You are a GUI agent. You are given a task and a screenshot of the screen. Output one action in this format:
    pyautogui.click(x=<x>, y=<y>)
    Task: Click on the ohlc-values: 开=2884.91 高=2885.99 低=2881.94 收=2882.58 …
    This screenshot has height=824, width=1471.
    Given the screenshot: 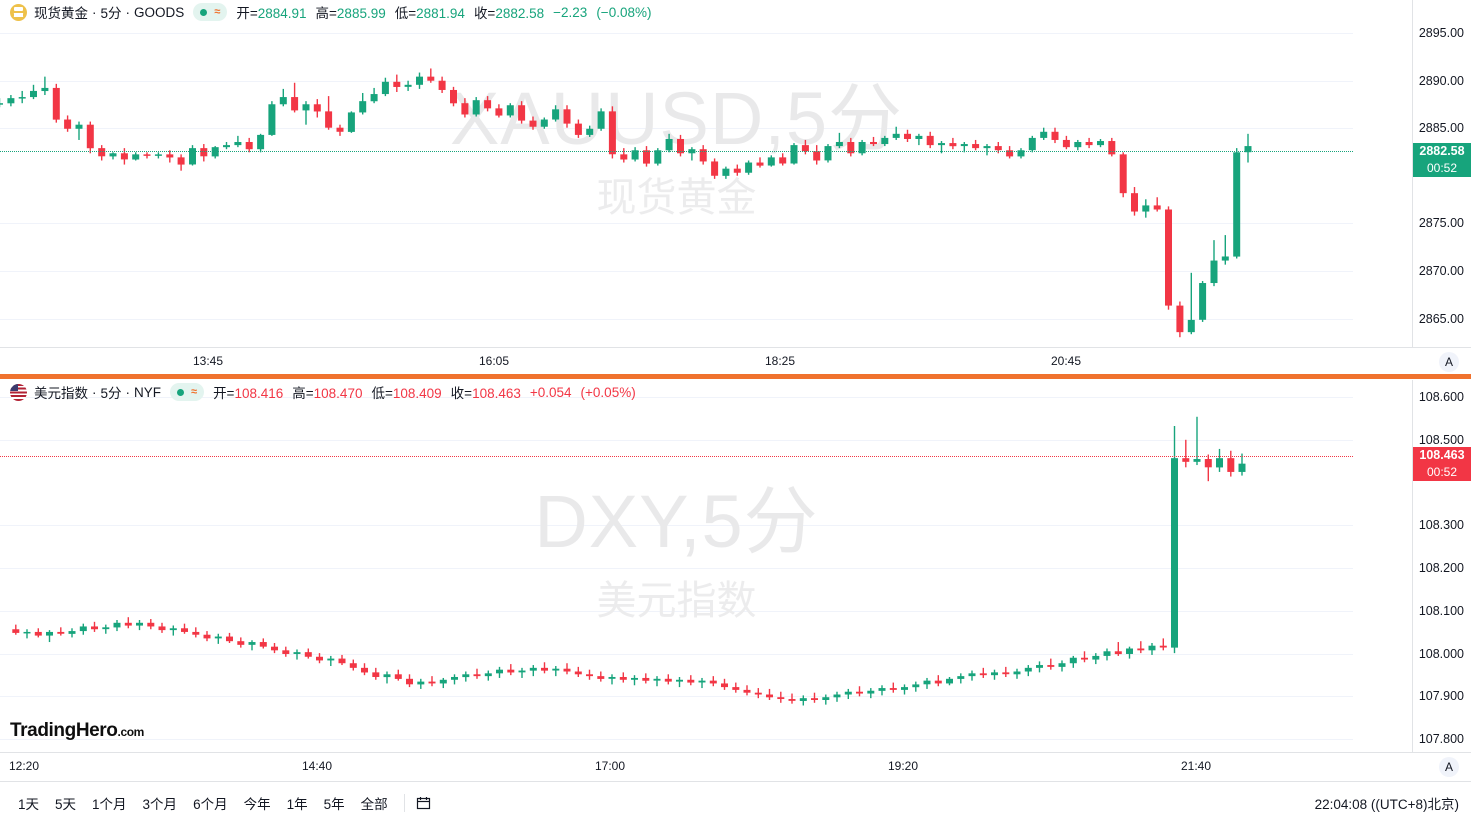 What is the action you would take?
    pyautogui.click(x=448, y=12)
    